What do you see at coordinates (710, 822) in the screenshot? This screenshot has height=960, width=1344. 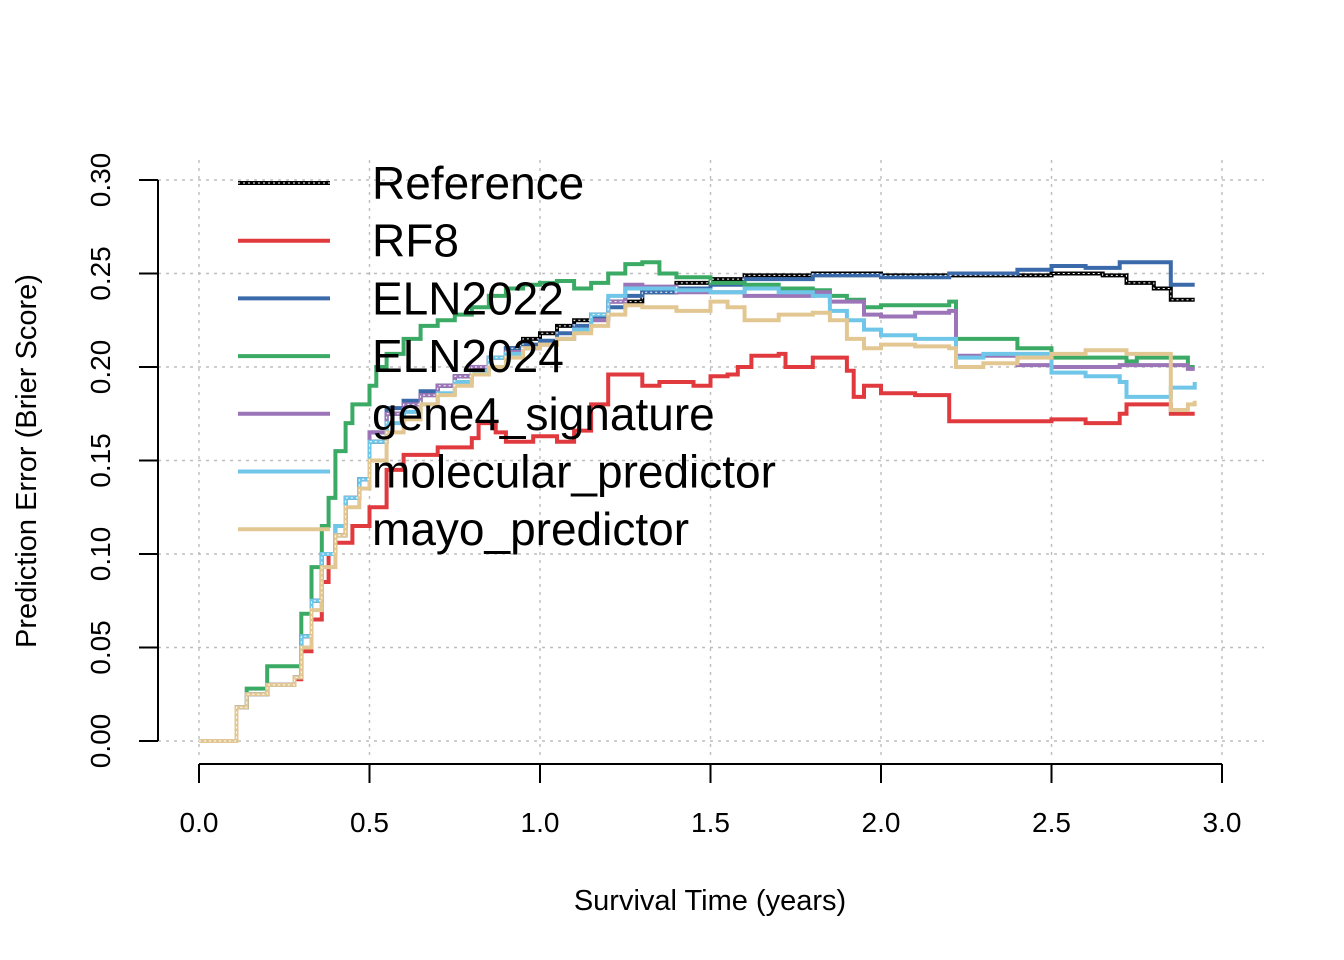 I see `x-tick-label: 1.5` at bounding box center [710, 822].